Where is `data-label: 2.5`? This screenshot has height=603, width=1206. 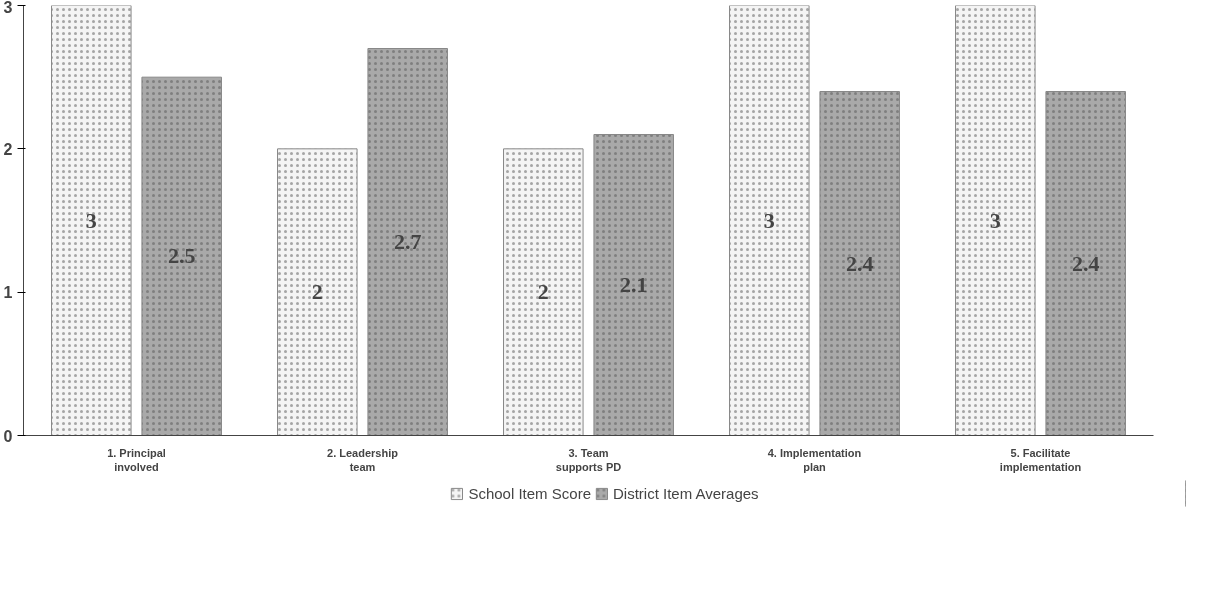
data-label: 2.5 is located at coordinates (181, 256).